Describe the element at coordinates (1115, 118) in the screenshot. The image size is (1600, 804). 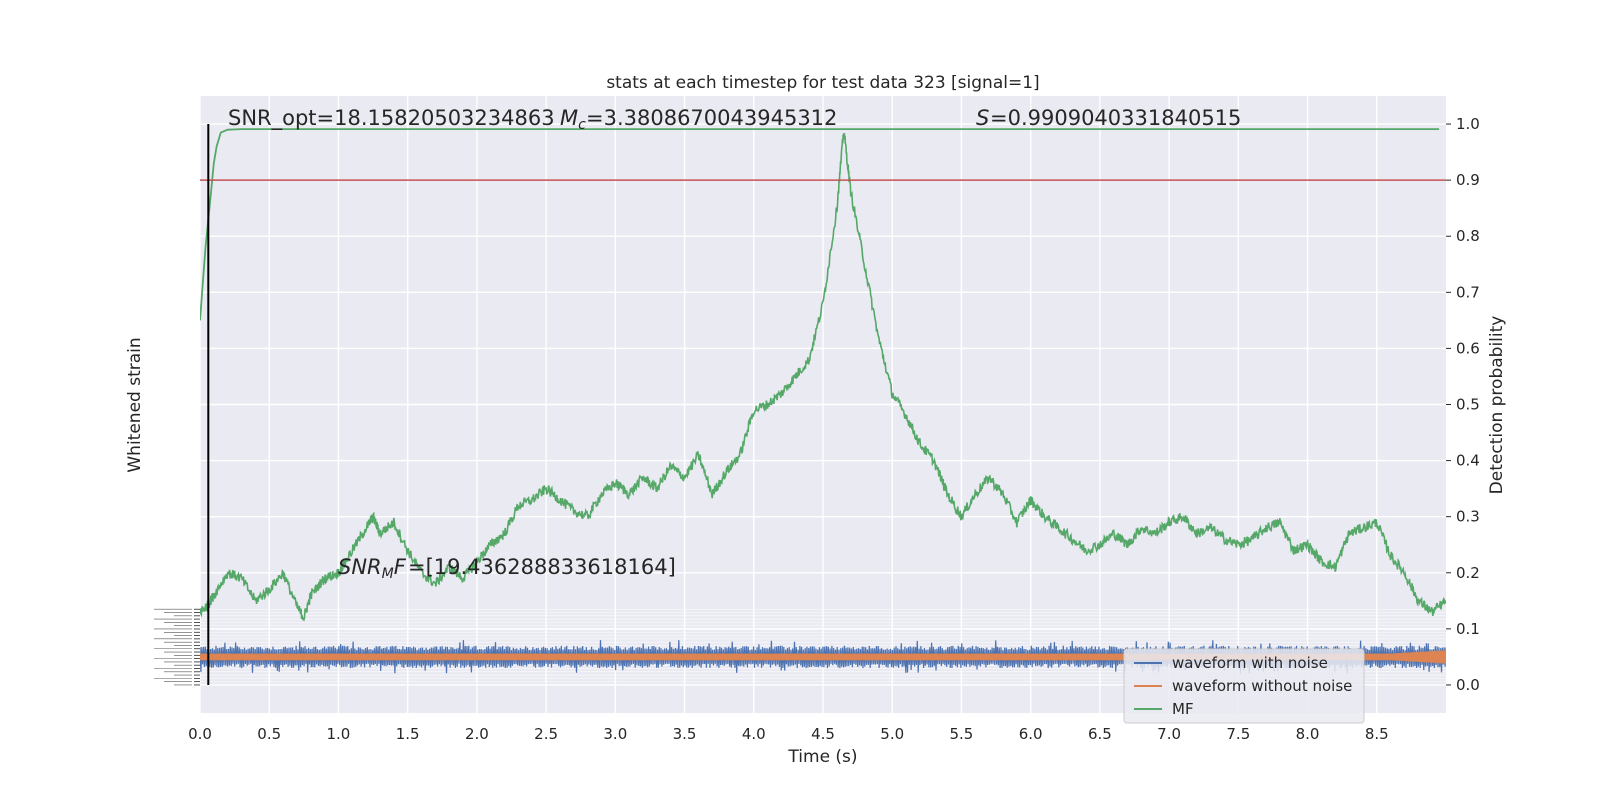
I see `s-value: =0.9909040331840515` at that location.